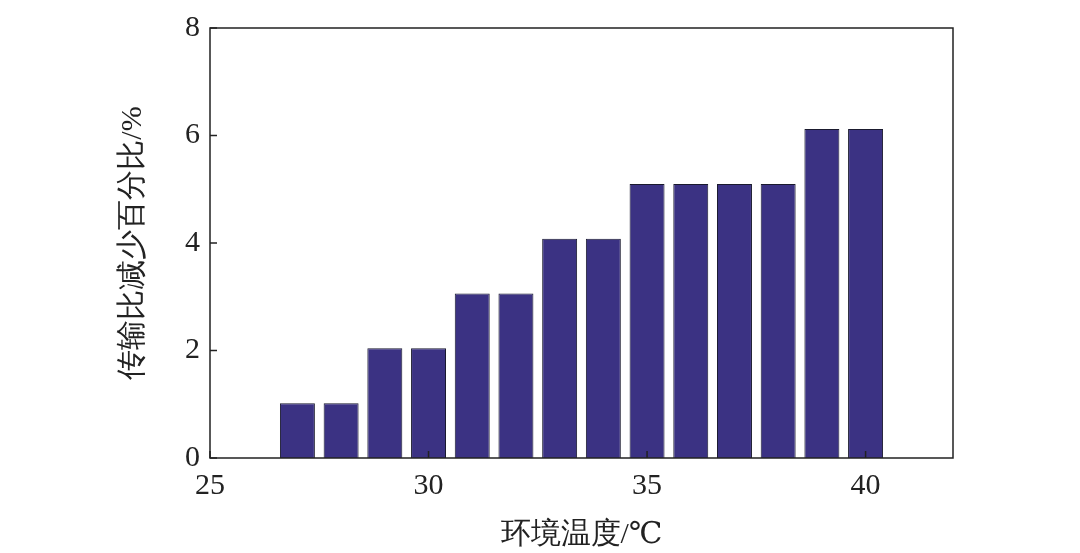 Image resolution: width=1080 pixels, height=553 pixels. What do you see at coordinates (130, 243) in the screenshot?
I see `y-axis-title: 传输比减少百分比/%` at bounding box center [130, 243].